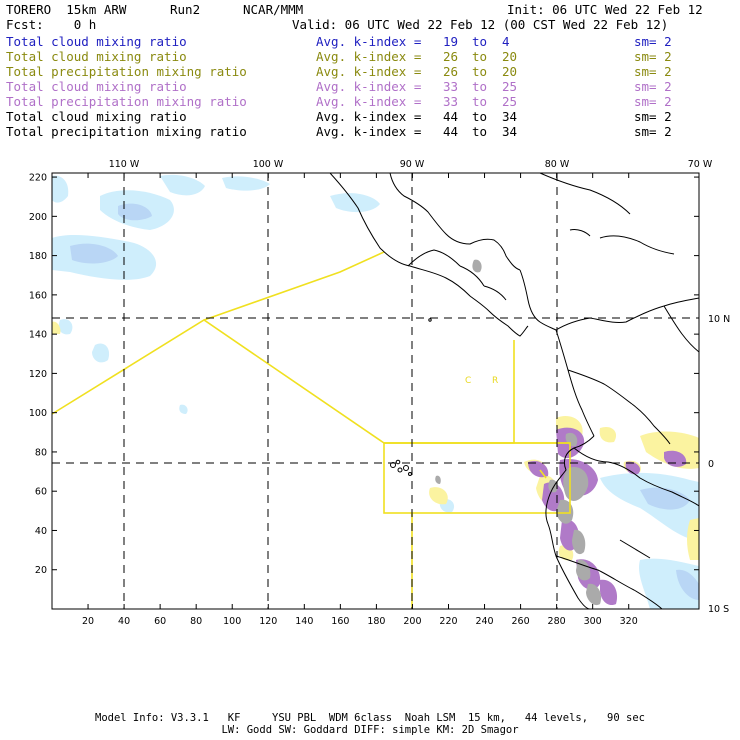  I want to click on x-tick-label: 40, so click(124, 621).